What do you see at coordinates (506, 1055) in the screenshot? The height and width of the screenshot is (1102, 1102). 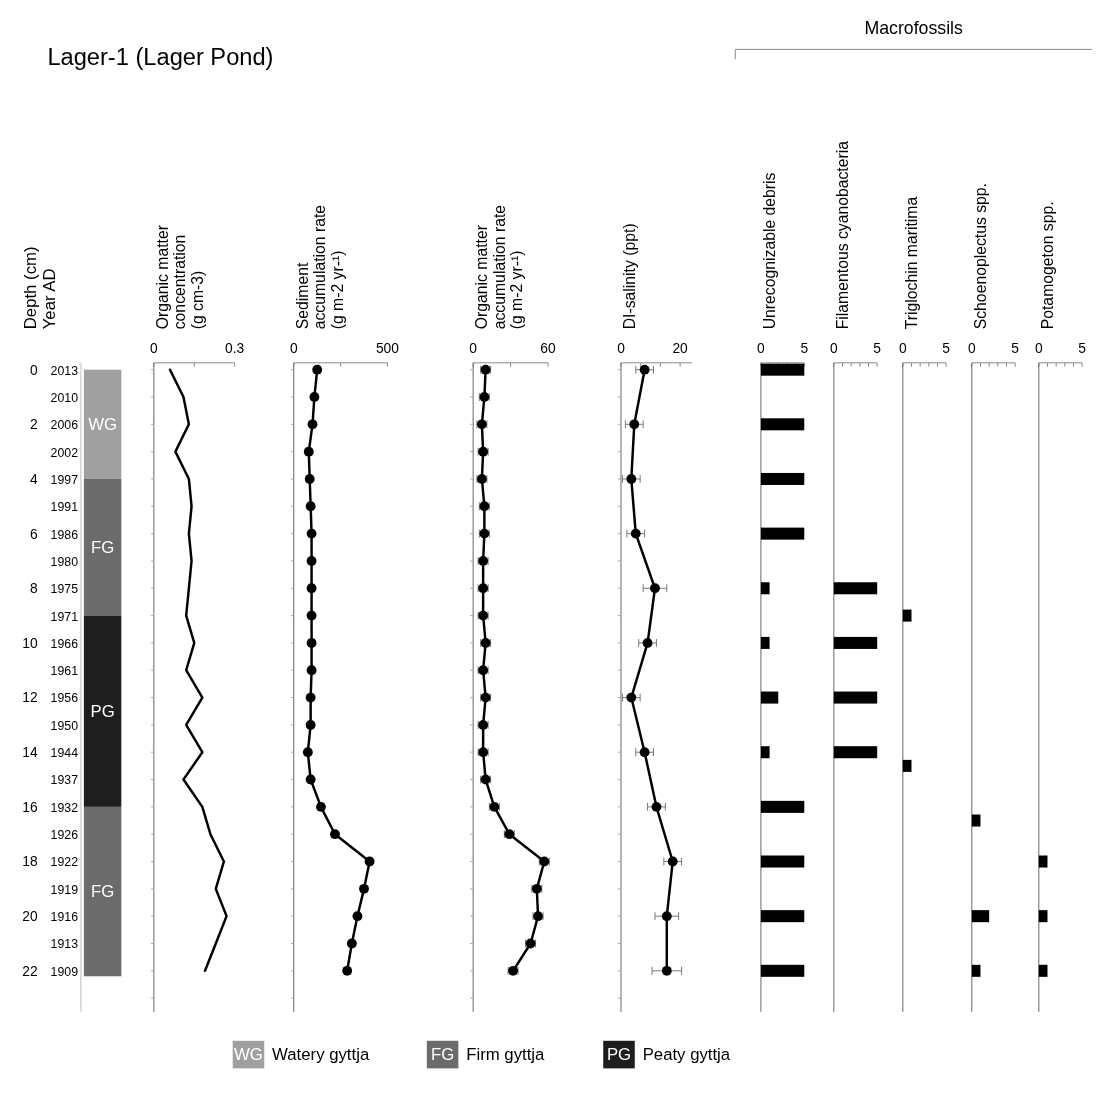 I see `legend-label: Firm gyttja` at bounding box center [506, 1055].